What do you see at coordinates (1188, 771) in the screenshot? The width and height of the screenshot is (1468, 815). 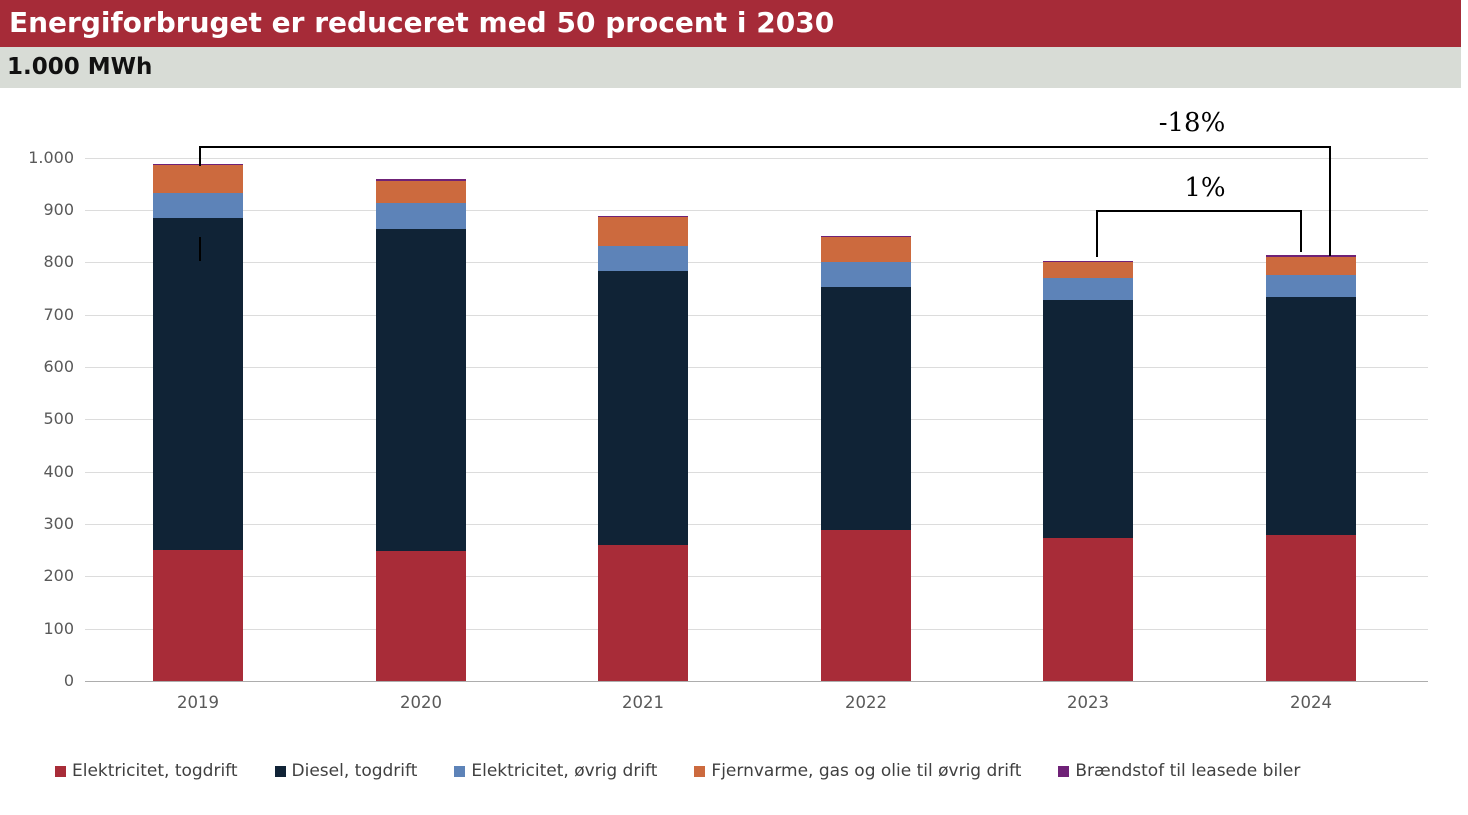 I see `legend-item-label: Brændstof til leasede biler` at bounding box center [1188, 771].